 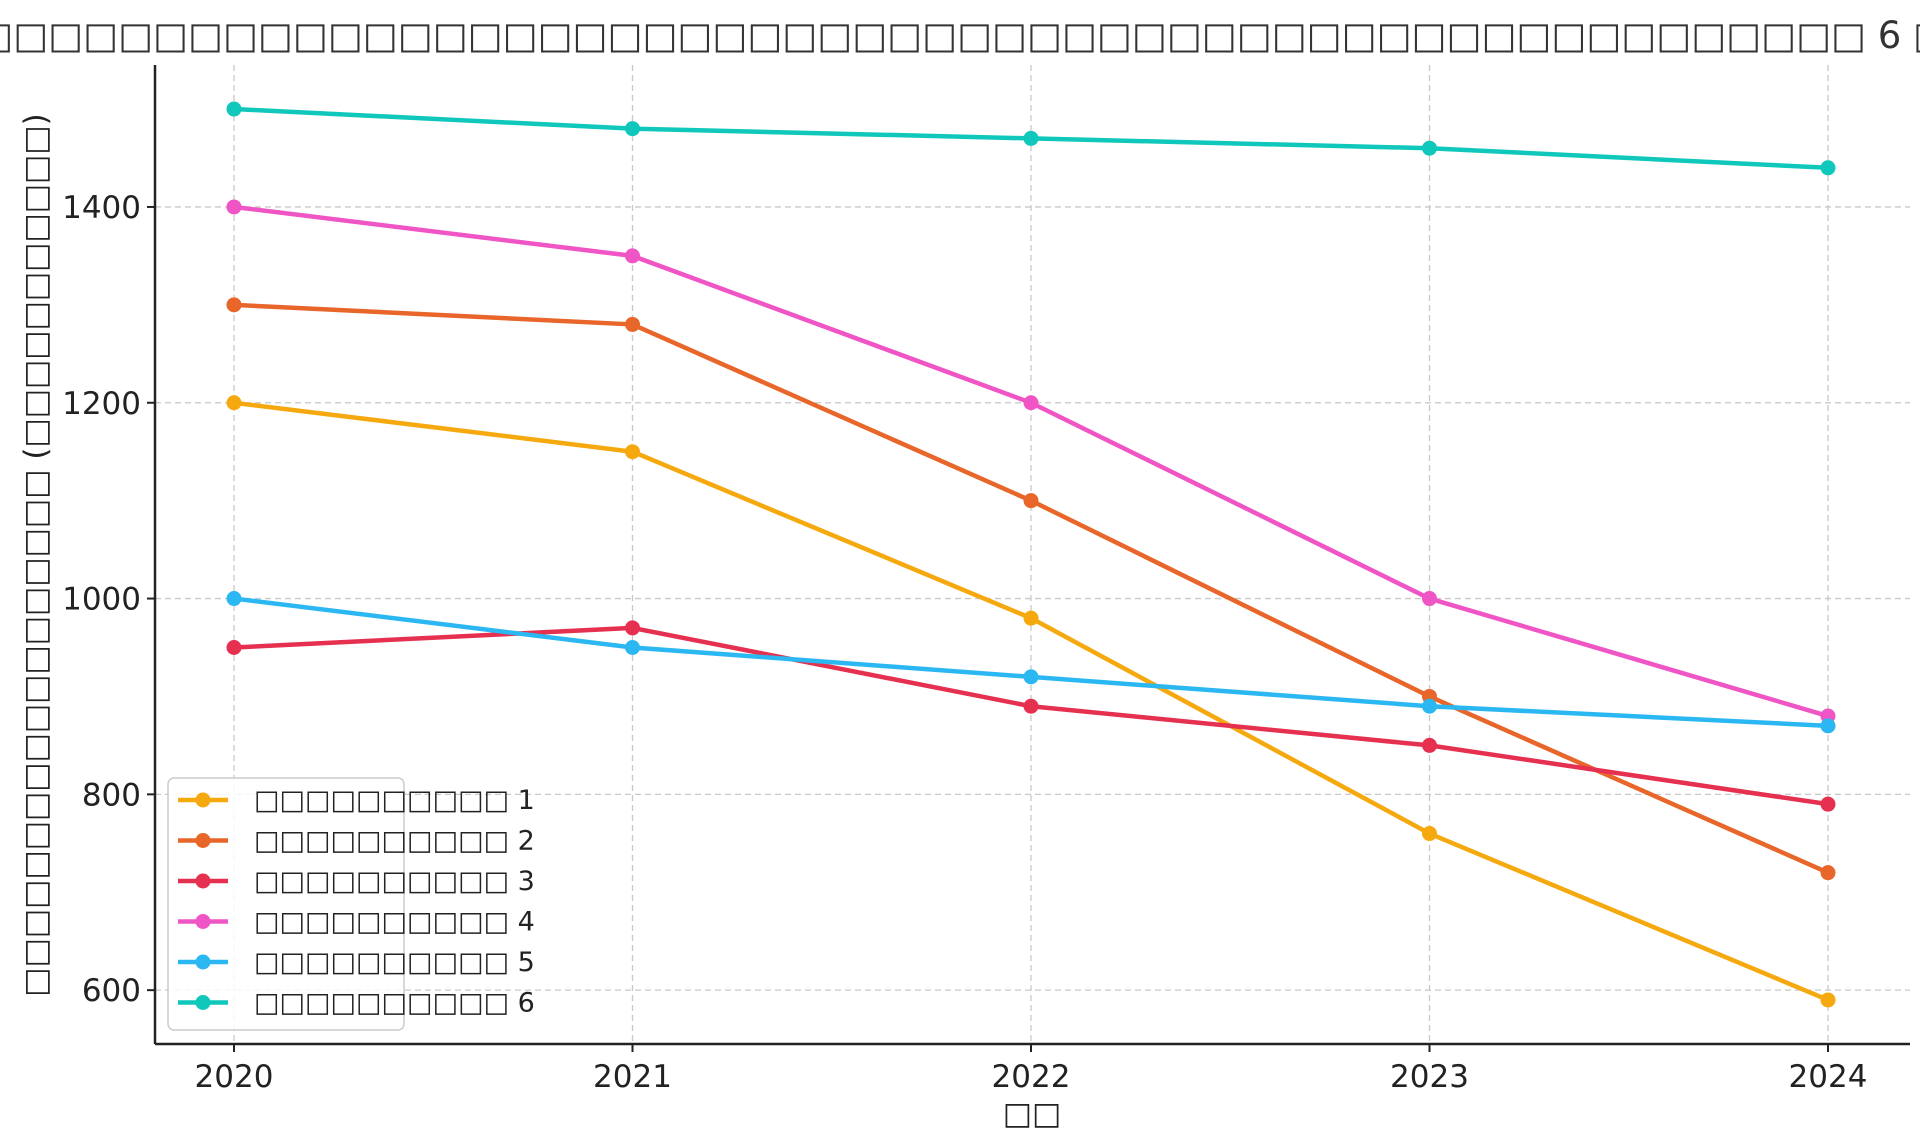 I want to click on legend-item: □□□□□□□□□□ 2, so click(x=356, y=841).